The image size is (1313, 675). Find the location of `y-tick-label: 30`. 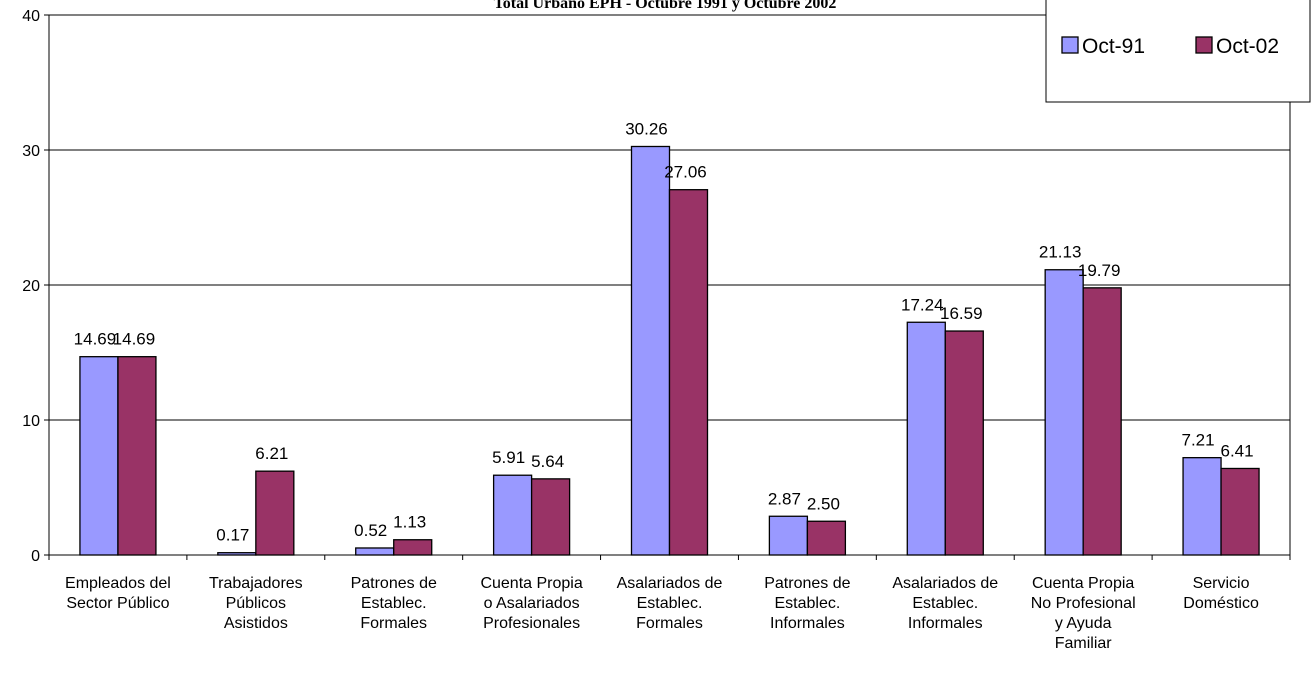

y-tick-label: 30 is located at coordinates (31, 151).